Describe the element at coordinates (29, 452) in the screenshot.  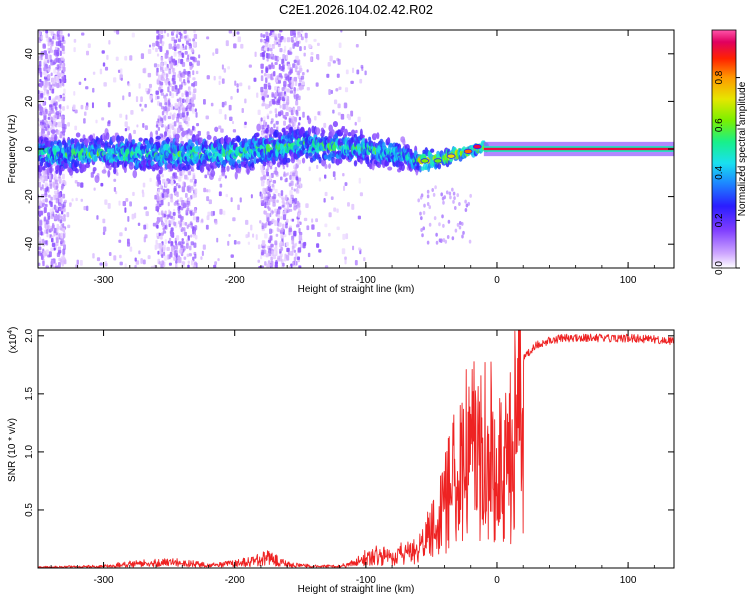
I see `y-tick-label: 1.0` at that location.